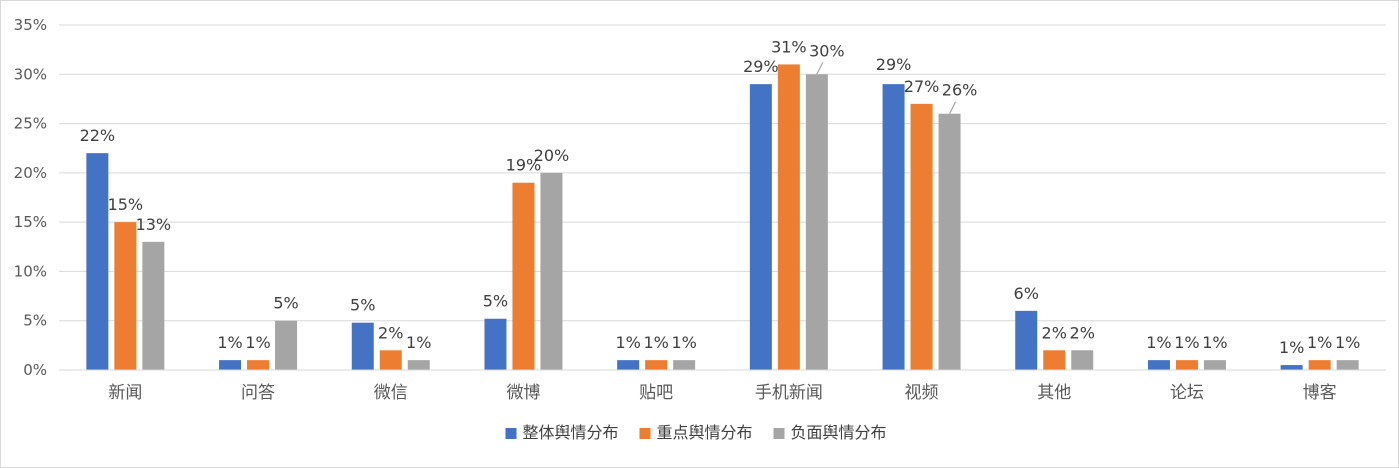 Image resolution: width=1399 pixels, height=468 pixels. Describe the element at coordinates (30, 25) in the screenshot. I see `y-tick-label: 35%` at that location.